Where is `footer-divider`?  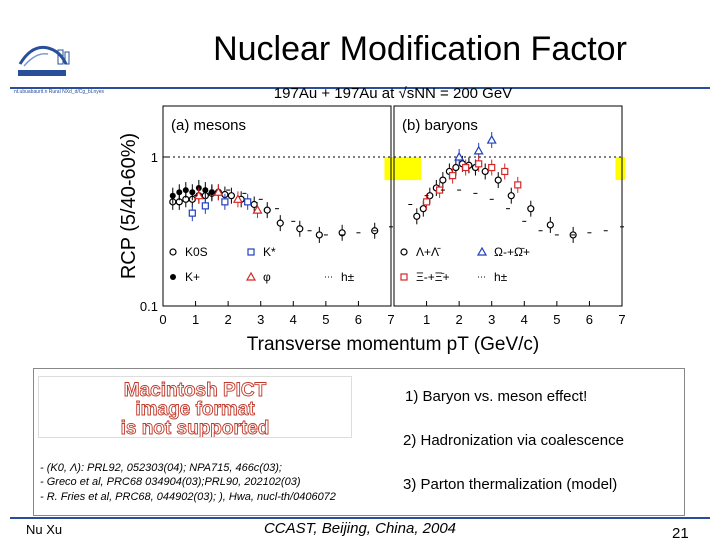
footer-divider is located at coordinates (360, 518).